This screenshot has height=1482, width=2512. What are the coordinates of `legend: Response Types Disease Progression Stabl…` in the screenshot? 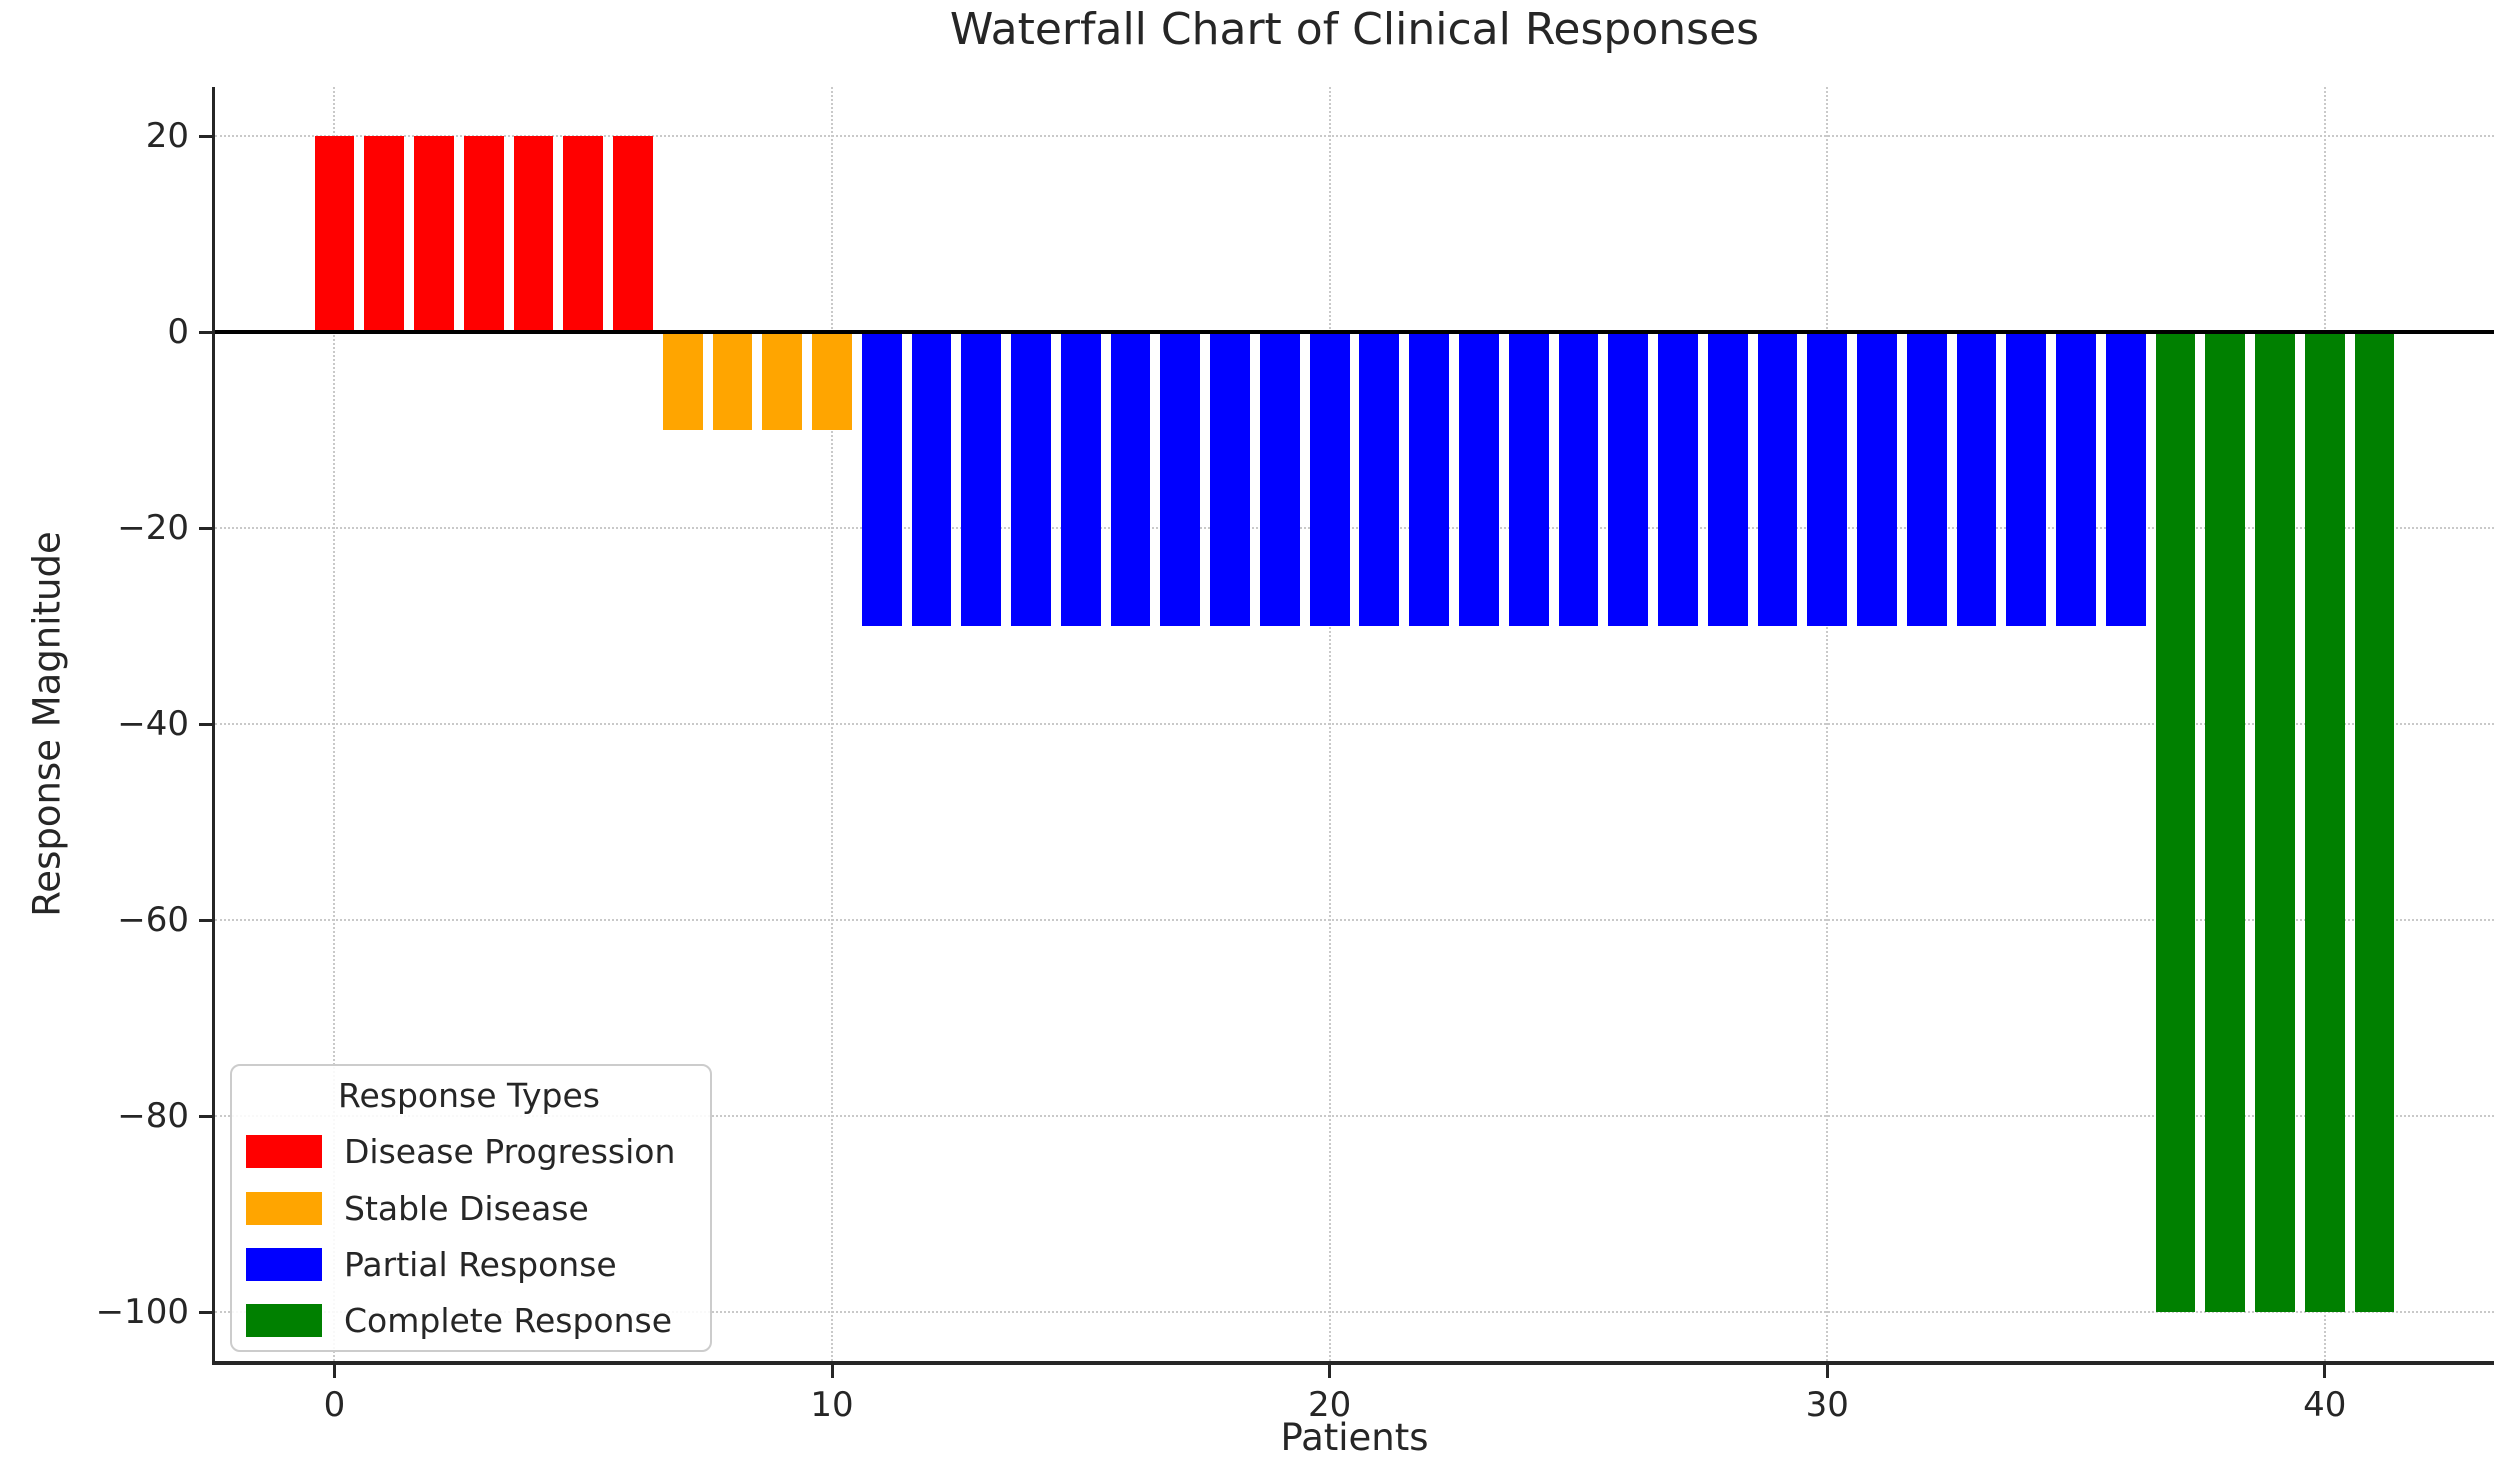 It's located at (471, 1208).